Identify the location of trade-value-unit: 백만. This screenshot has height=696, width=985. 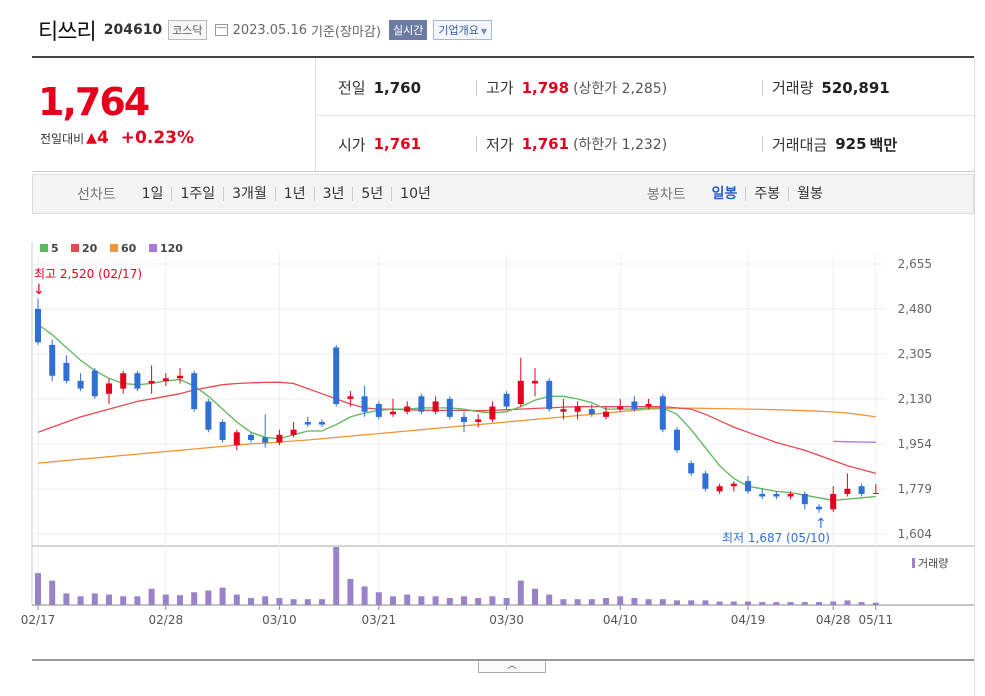
(883, 144).